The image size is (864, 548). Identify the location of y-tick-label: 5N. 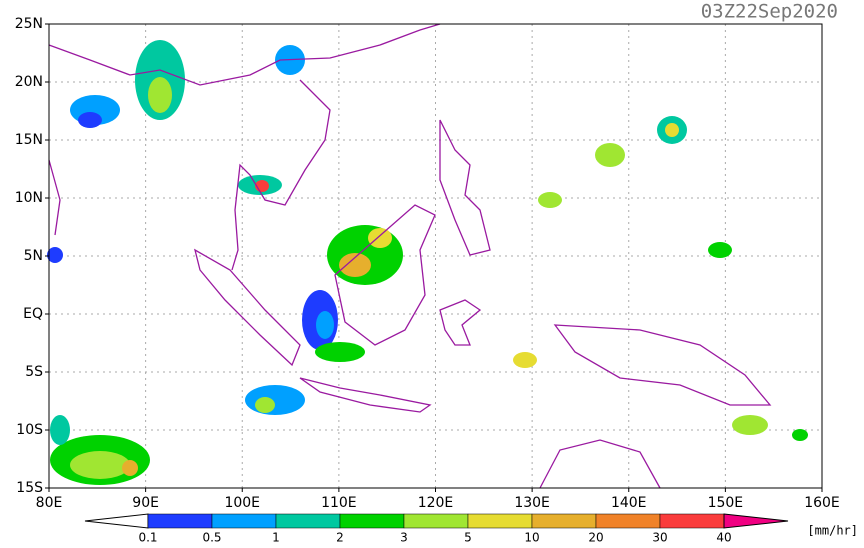
(33, 256).